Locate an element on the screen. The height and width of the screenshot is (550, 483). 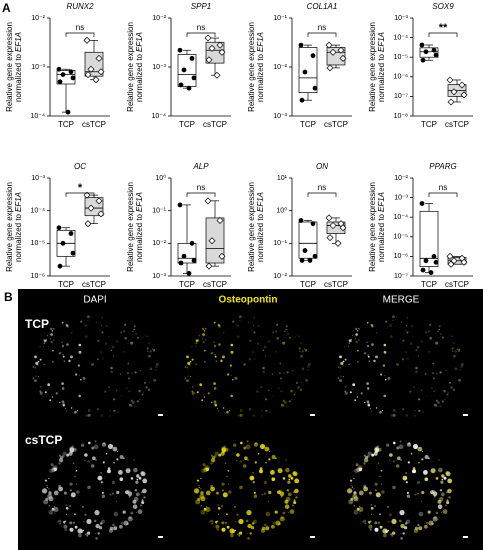
significance-label: ns is located at coordinates (201, 187).